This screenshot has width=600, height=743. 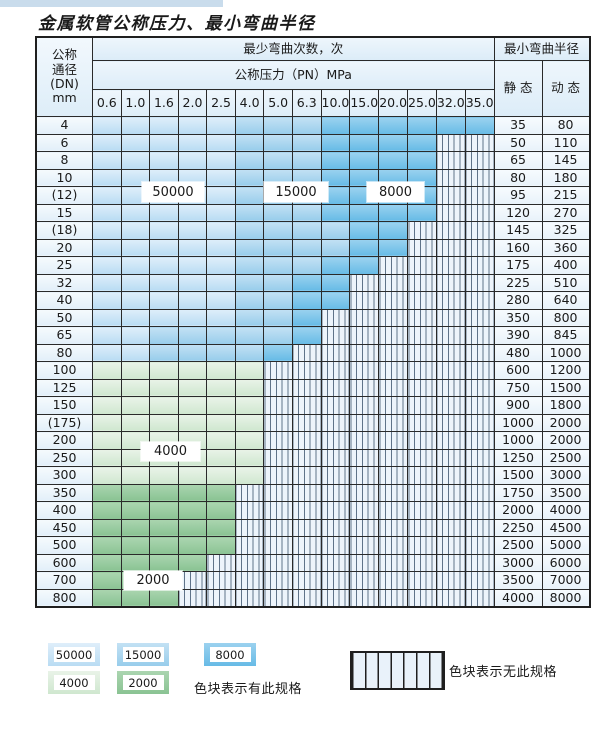 What do you see at coordinates (64, 562) in the screenshot?
I see `dn-cell: 600` at bounding box center [64, 562].